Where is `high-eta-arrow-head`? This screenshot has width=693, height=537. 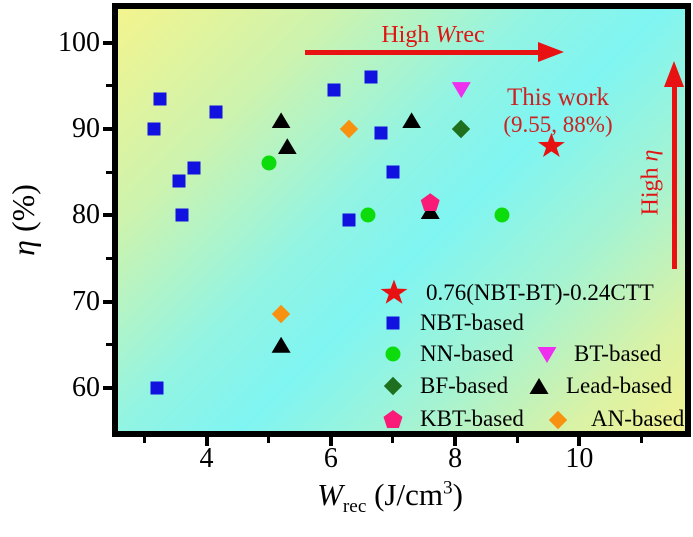
high-eta-arrow-head is located at coordinates (674, 74).